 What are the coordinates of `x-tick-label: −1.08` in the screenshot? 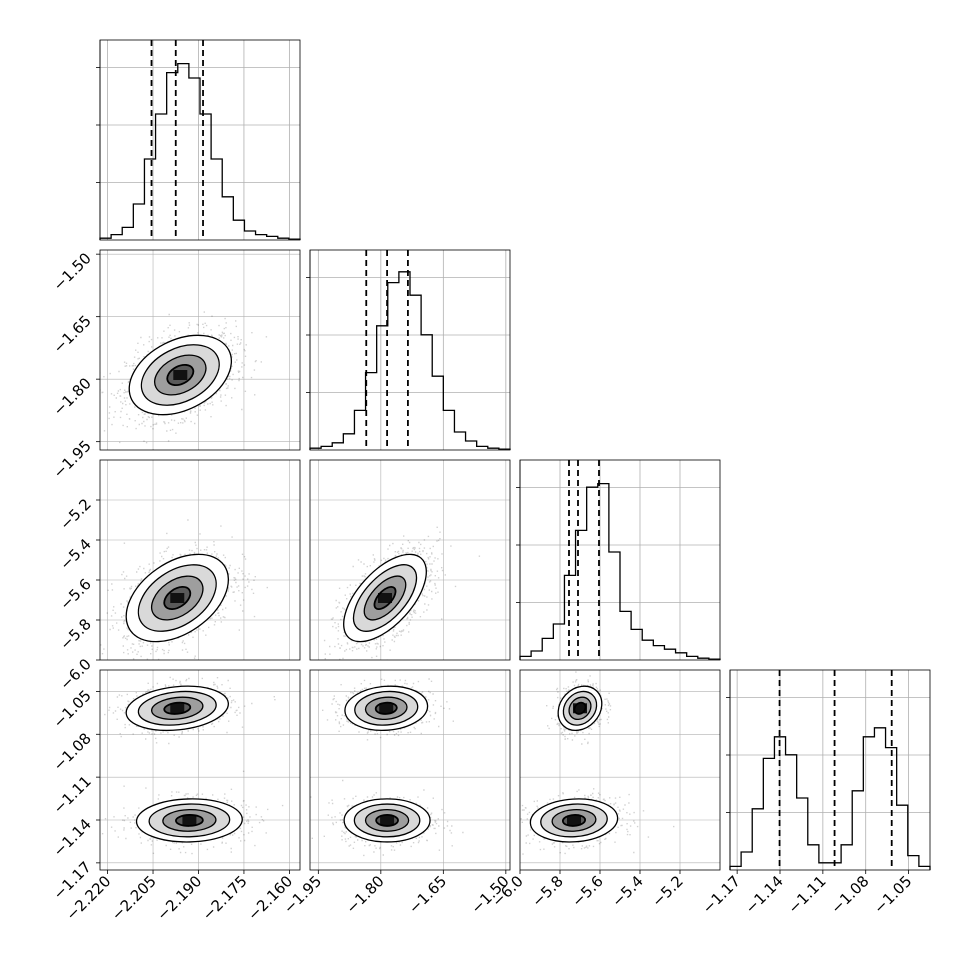 It's located at (849, 894).